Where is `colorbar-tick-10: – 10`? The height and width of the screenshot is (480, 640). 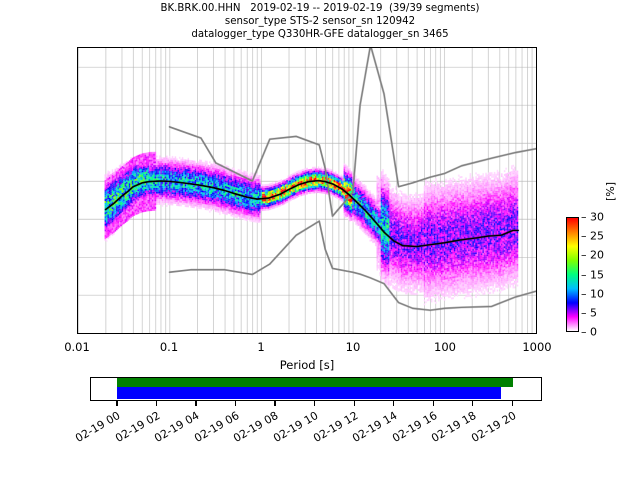
colorbar-tick-10: – 10 is located at coordinates (592, 294).